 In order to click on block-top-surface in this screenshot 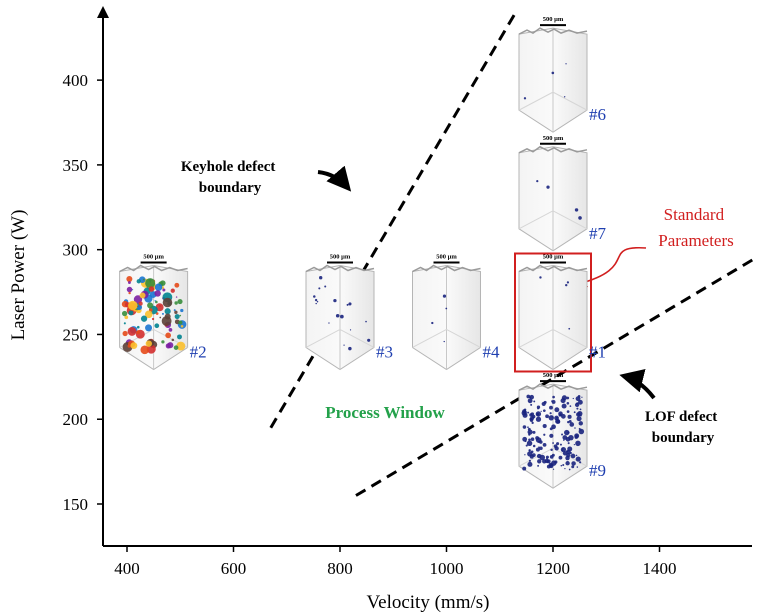, I will do `click(553, 268)`.